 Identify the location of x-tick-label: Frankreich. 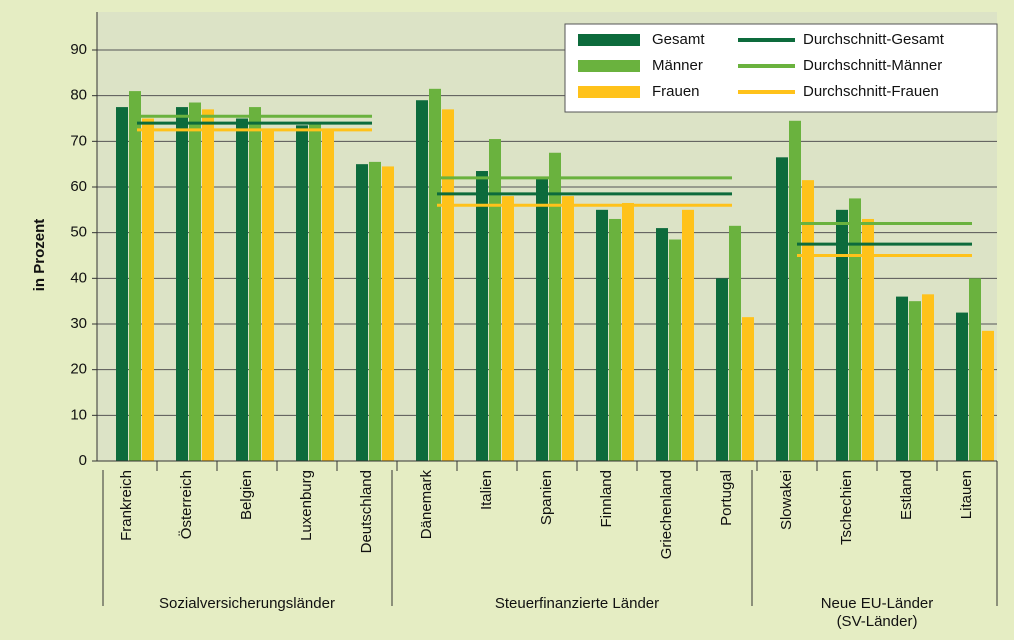
(126, 505).